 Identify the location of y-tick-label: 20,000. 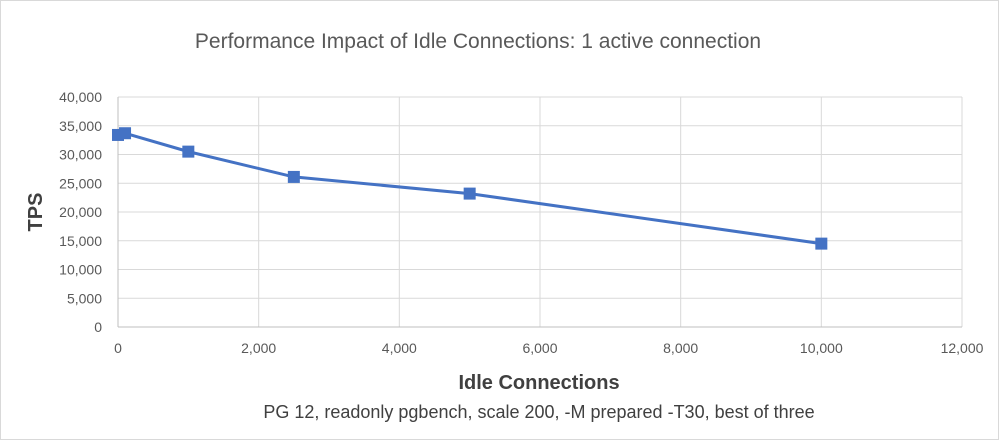
(80, 212).